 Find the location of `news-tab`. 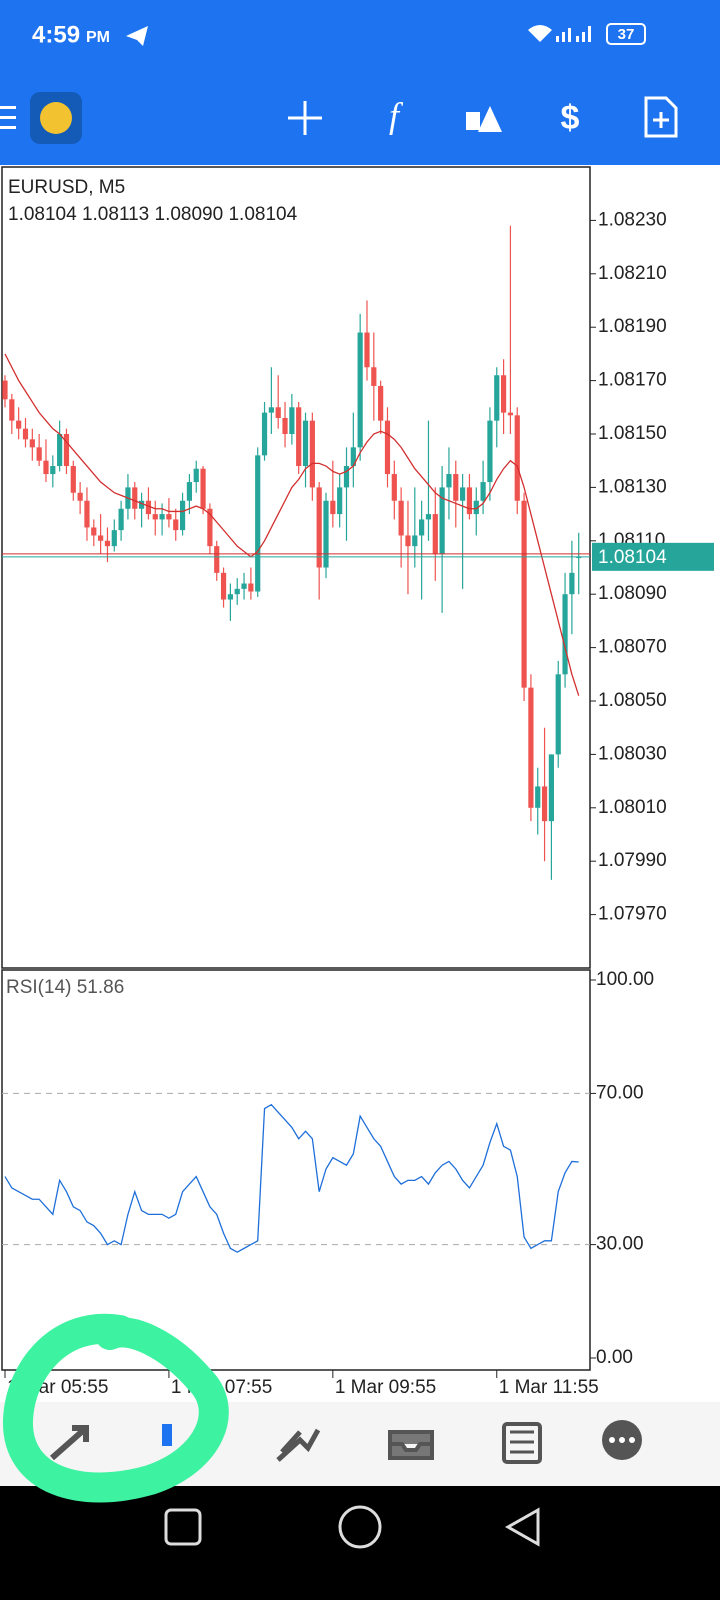

news-tab is located at coordinates (522, 1443).